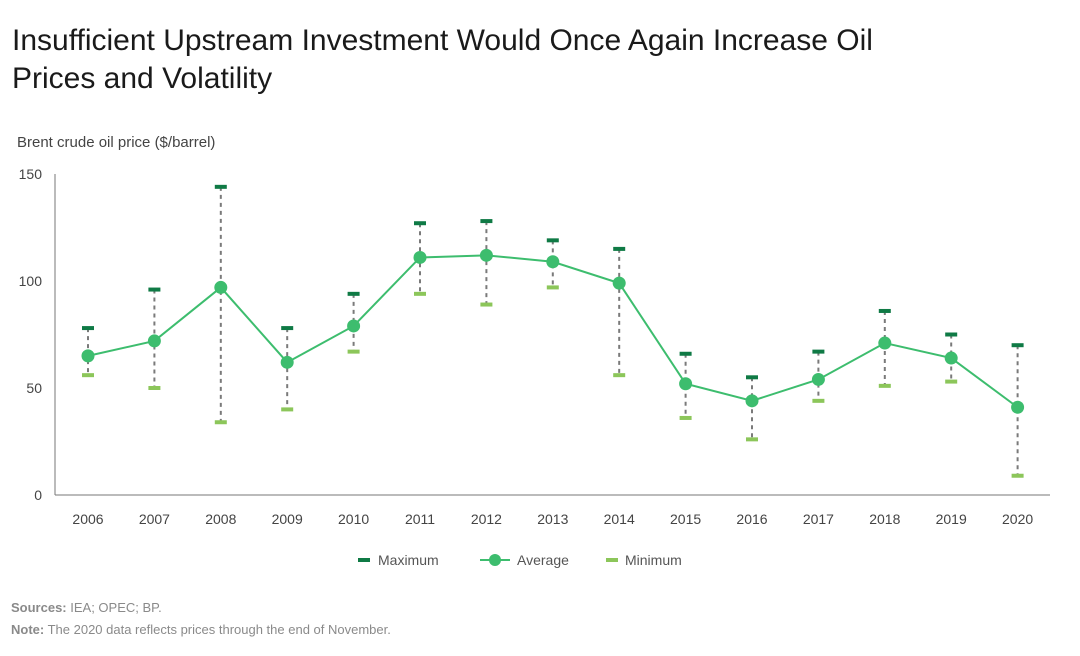  What do you see at coordinates (220, 519) in the screenshot?
I see `x-tick-label: 2008` at bounding box center [220, 519].